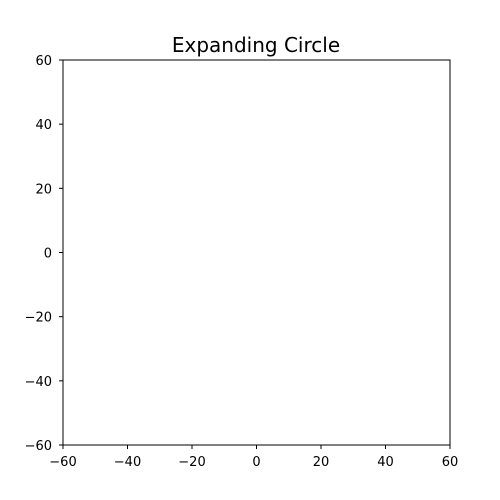 The image size is (500, 500). I want to click on y-tick-label: −20, so click(38, 318).